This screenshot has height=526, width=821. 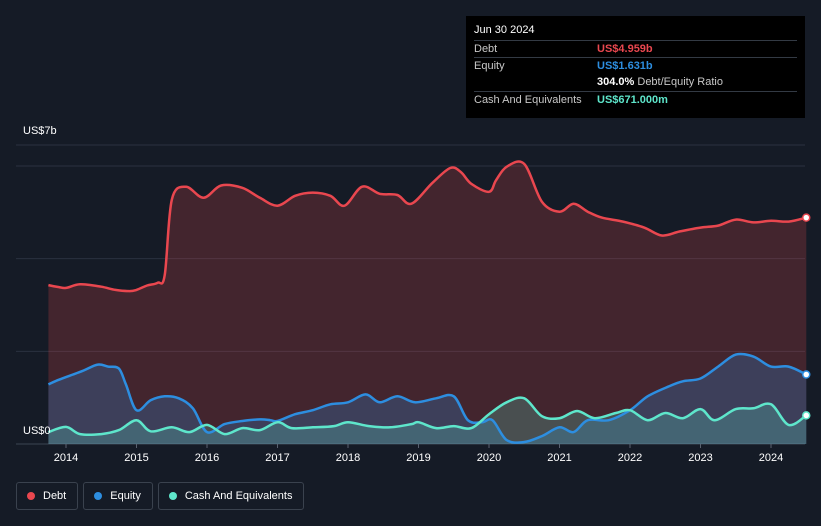 I want to click on equity-end-point, so click(x=806, y=374).